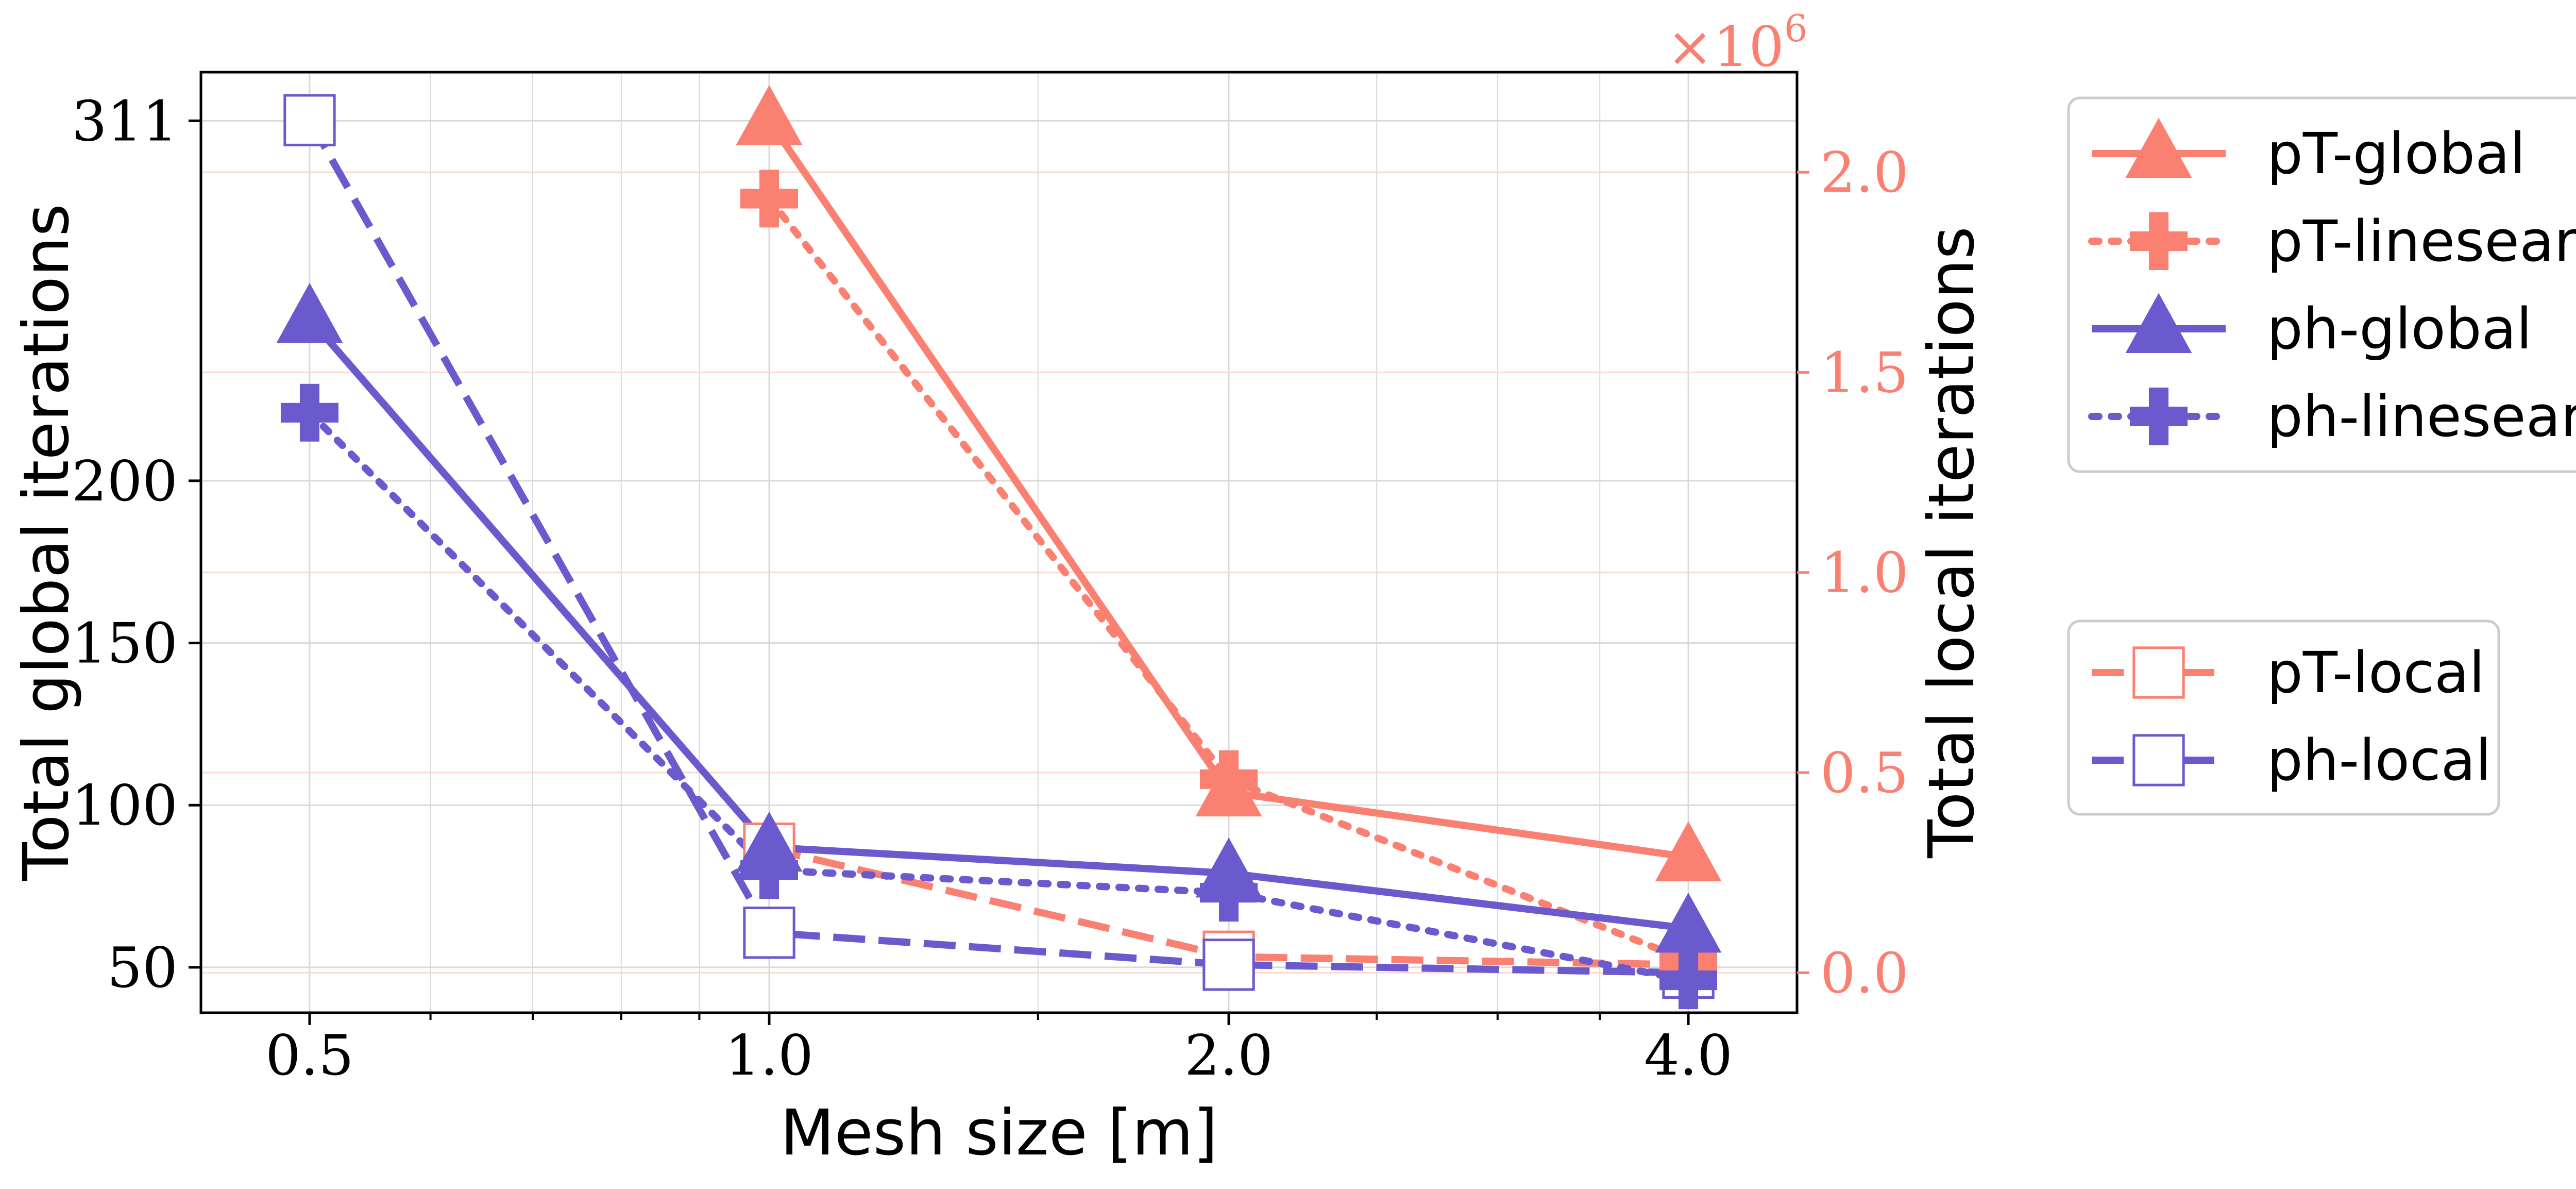 This screenshot has height=1189, width=2576. I want to click on legend-marker-pT-global, so click(2158, 148).